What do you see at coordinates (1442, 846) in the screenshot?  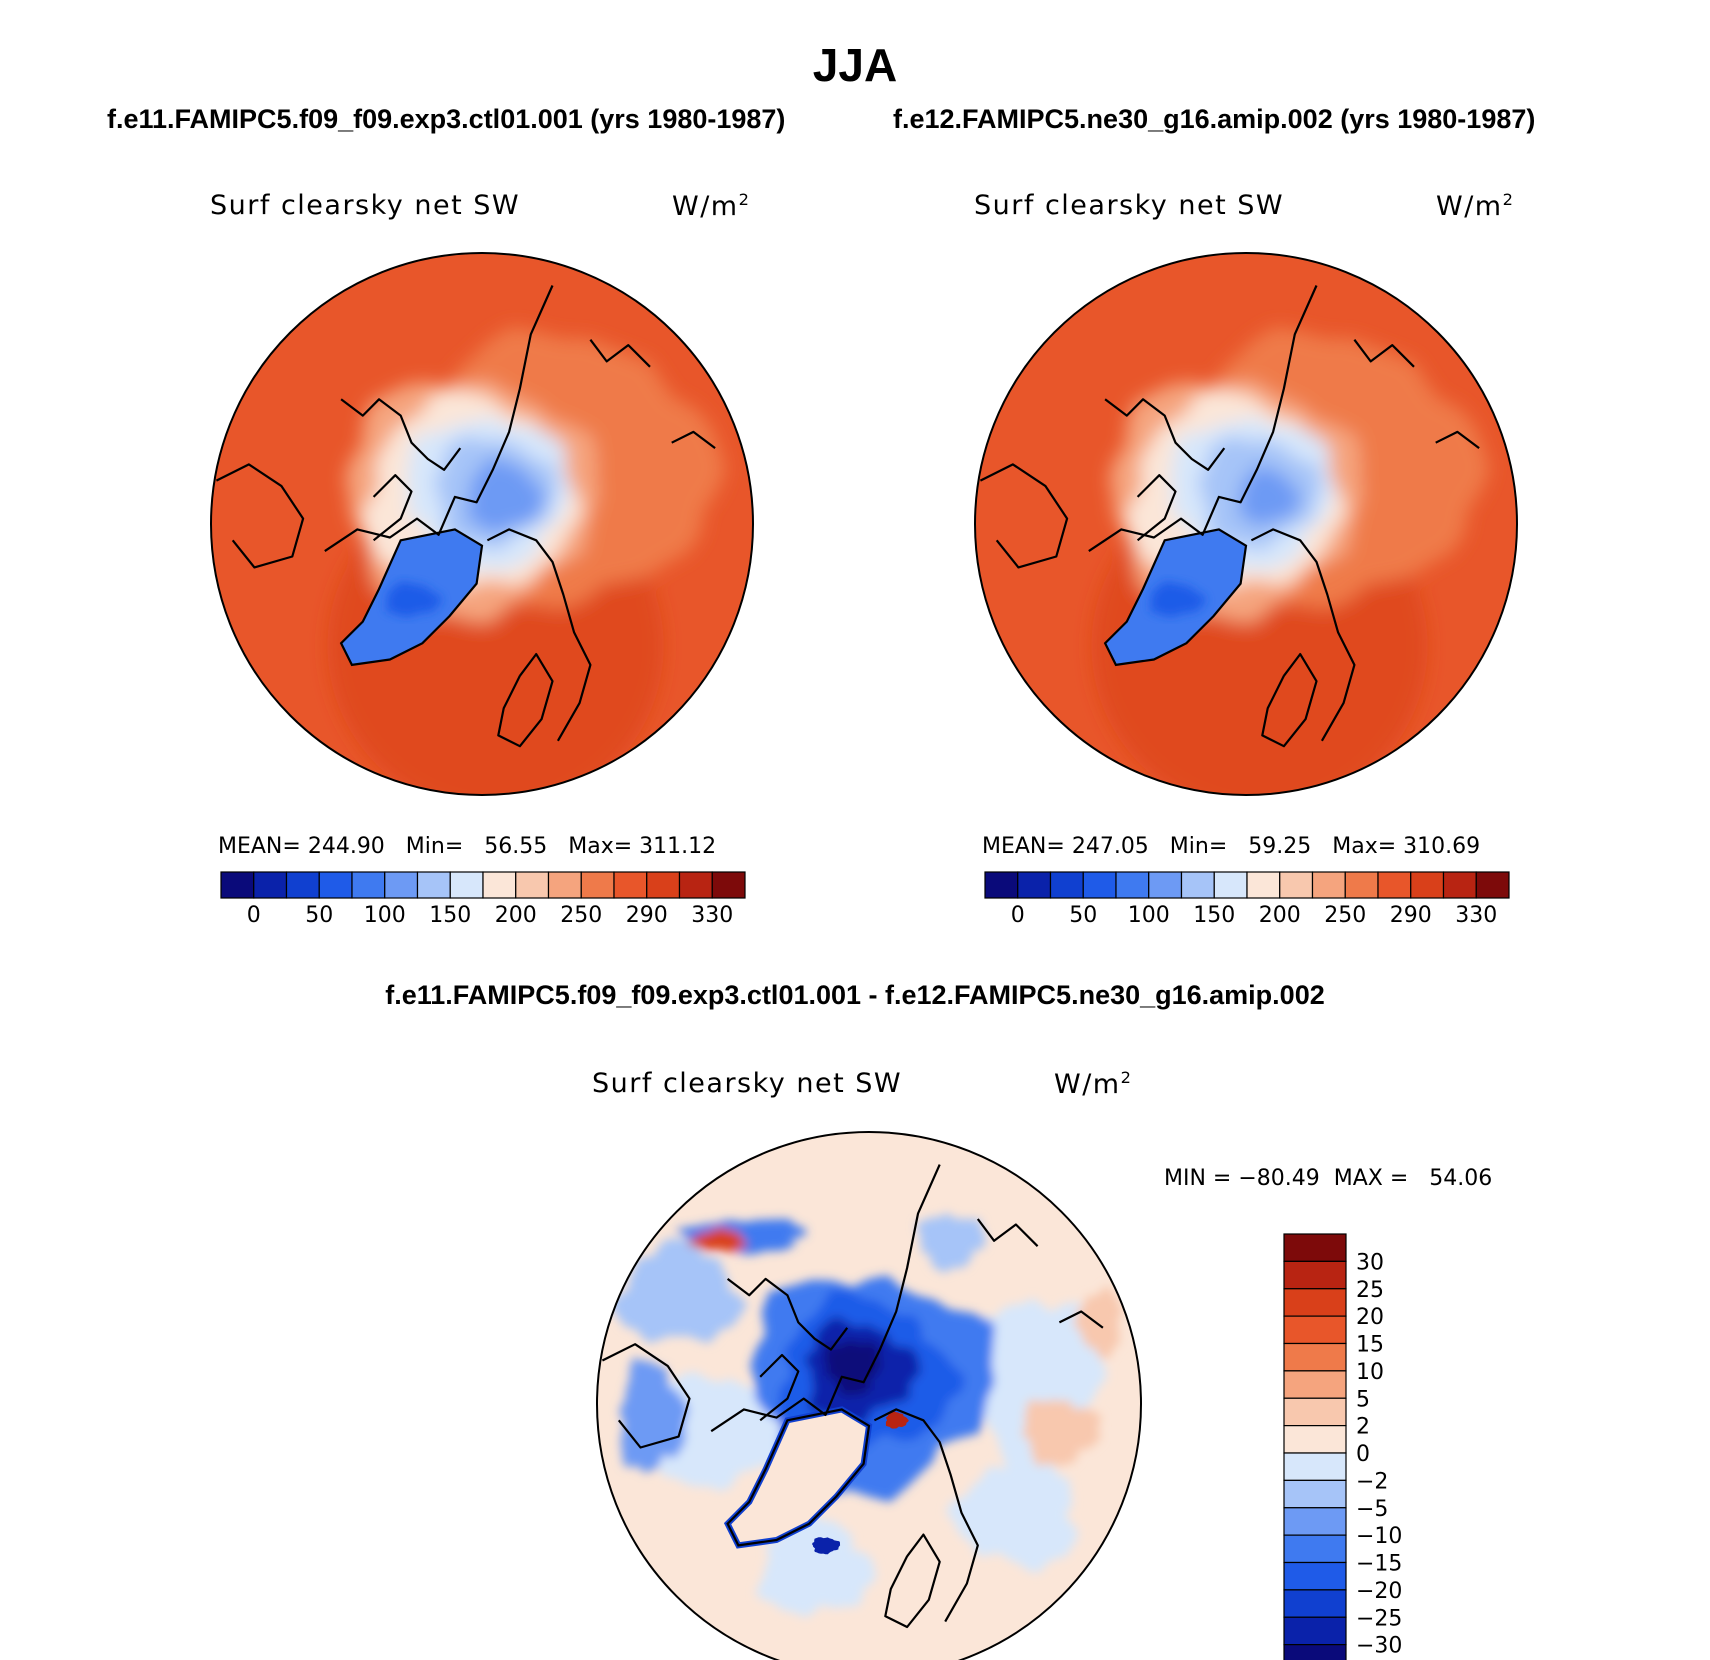 I see `panel2-max-value: 310.69` at bounding box center [1442, 846].